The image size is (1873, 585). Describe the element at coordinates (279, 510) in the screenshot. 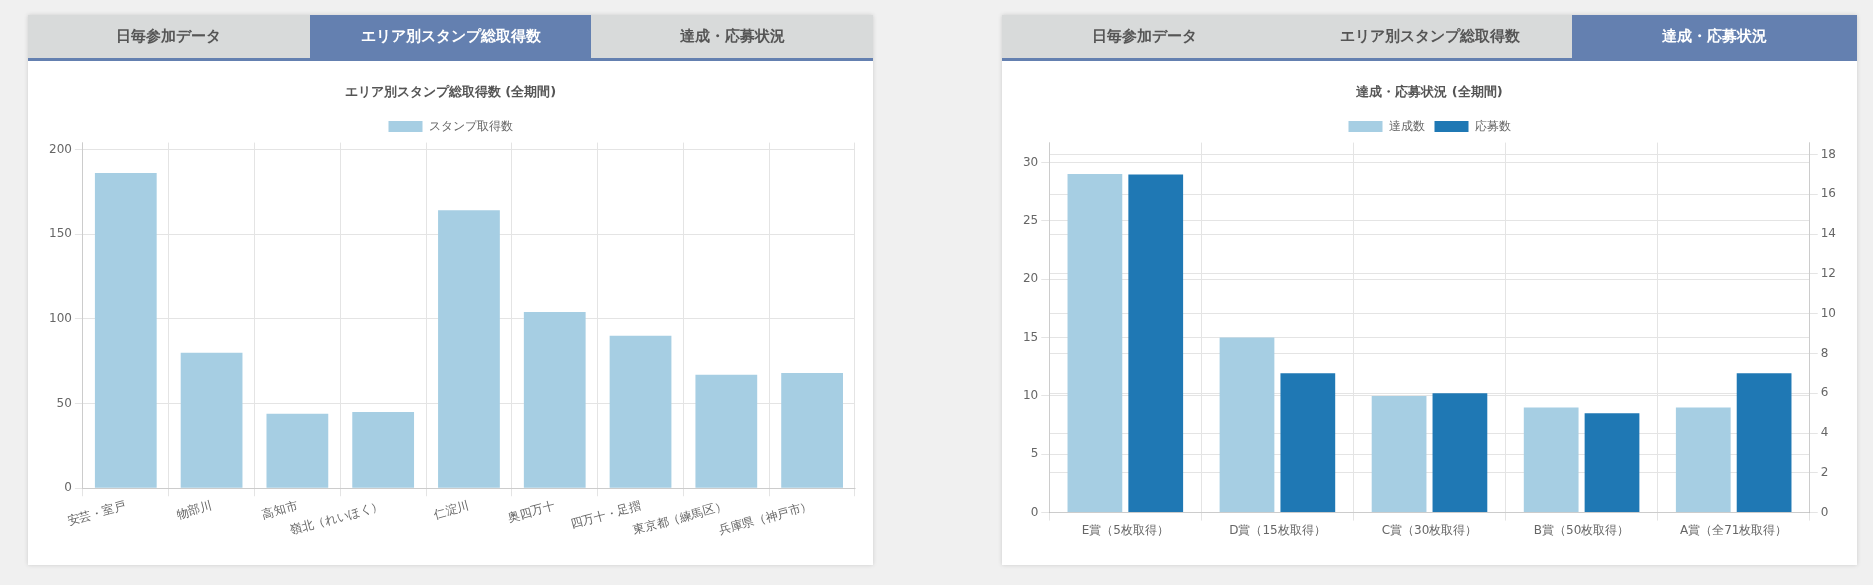

I see `x-tick-label: 高知市` at that location.